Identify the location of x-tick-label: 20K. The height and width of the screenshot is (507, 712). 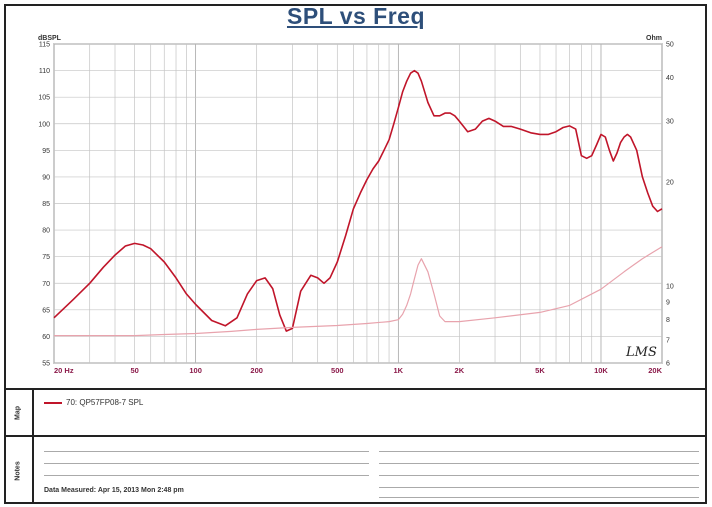
(655, 370).